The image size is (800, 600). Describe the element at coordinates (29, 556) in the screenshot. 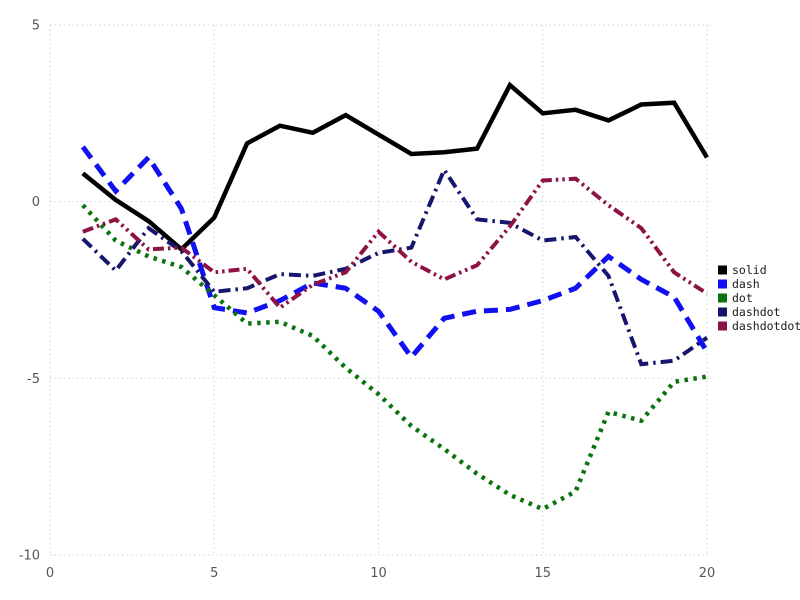

I see `y-tick-label: -10` at that location.